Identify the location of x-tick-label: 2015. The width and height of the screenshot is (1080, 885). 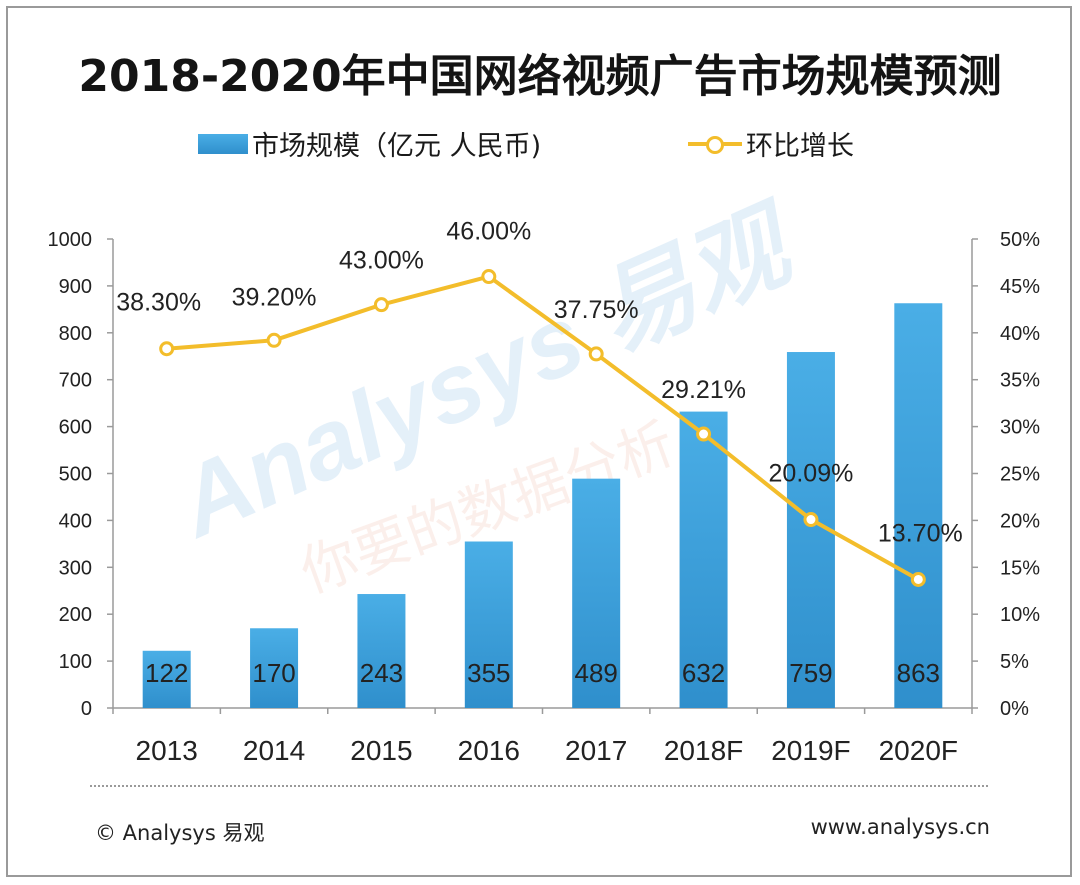
(381, 750).